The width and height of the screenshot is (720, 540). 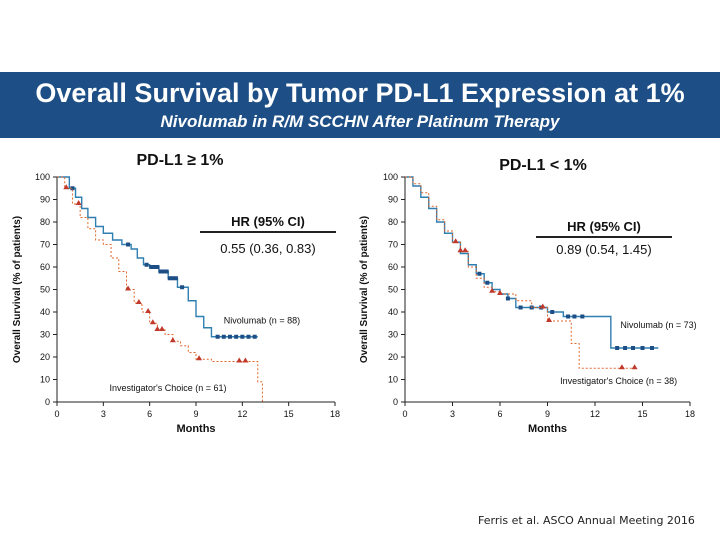 What do you see at coordinates (262, 320) in the screenshot?
I see `nivolumab-label: Nivolumab (n = 88)` at bounding box center [262, 320].